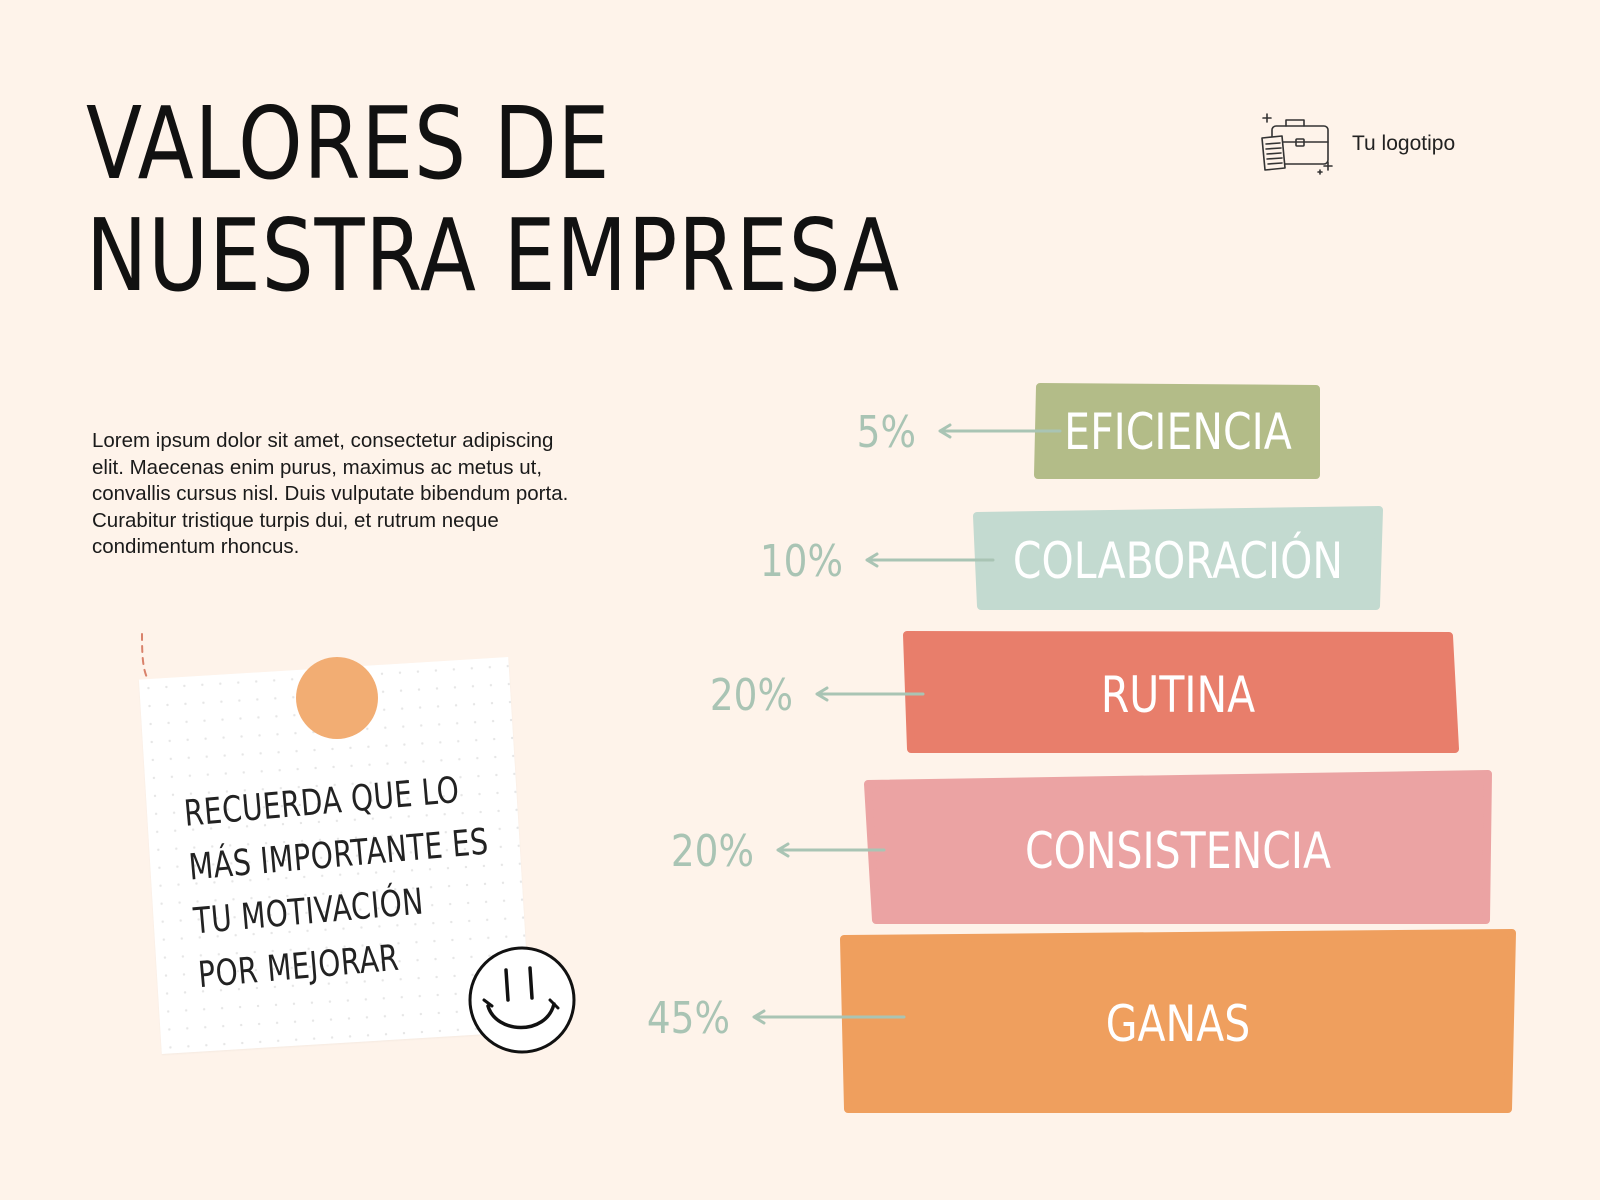 The height and width of the screenshot is (1200, 1600). What do you see at coordinates (522, 1000) in the screenshot?
I see `smiley-icon` at bounding box center [522, 1000].